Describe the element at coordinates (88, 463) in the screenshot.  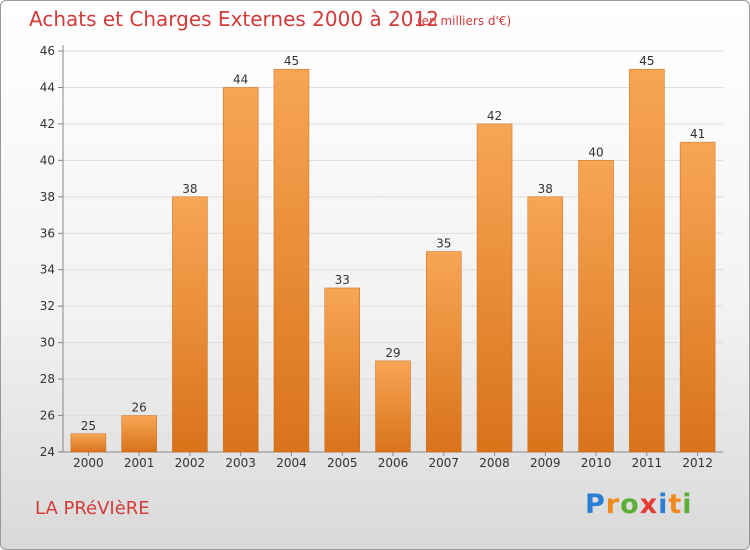
I see `x-tick-label: 2000` at that location.